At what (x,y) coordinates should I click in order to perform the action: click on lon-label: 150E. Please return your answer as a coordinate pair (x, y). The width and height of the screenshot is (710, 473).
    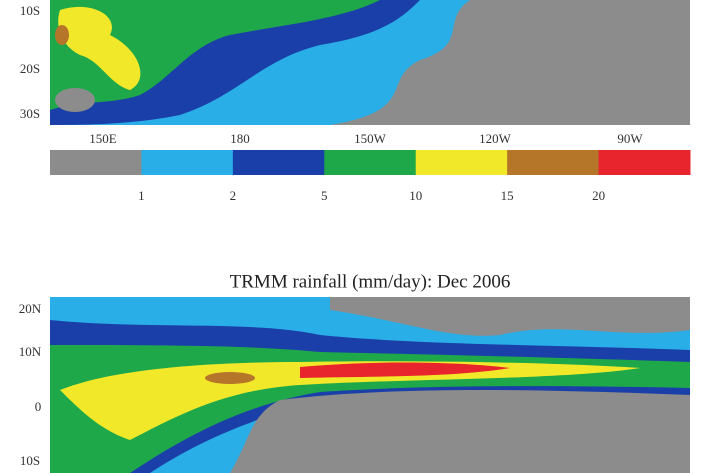
    Looking at the image, I should click on (103, 138).